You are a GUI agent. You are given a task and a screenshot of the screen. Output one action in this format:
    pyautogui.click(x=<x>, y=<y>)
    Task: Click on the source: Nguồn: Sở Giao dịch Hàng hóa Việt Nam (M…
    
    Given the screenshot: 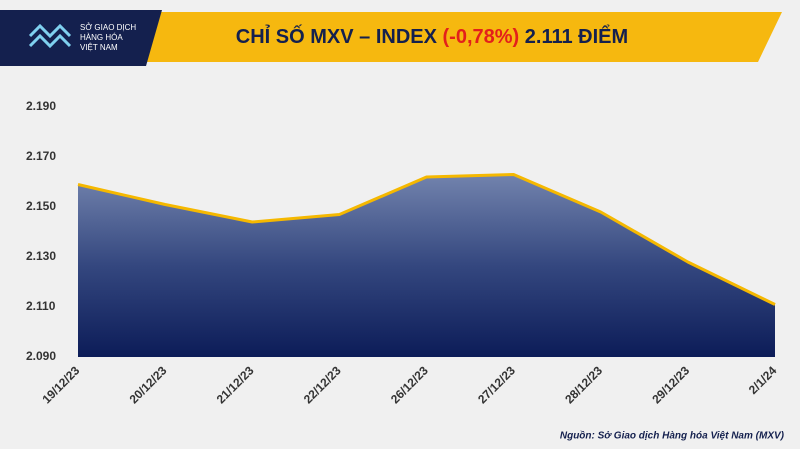 What is the action you would take?
    pyautogui.click(x=672, y=436)
    